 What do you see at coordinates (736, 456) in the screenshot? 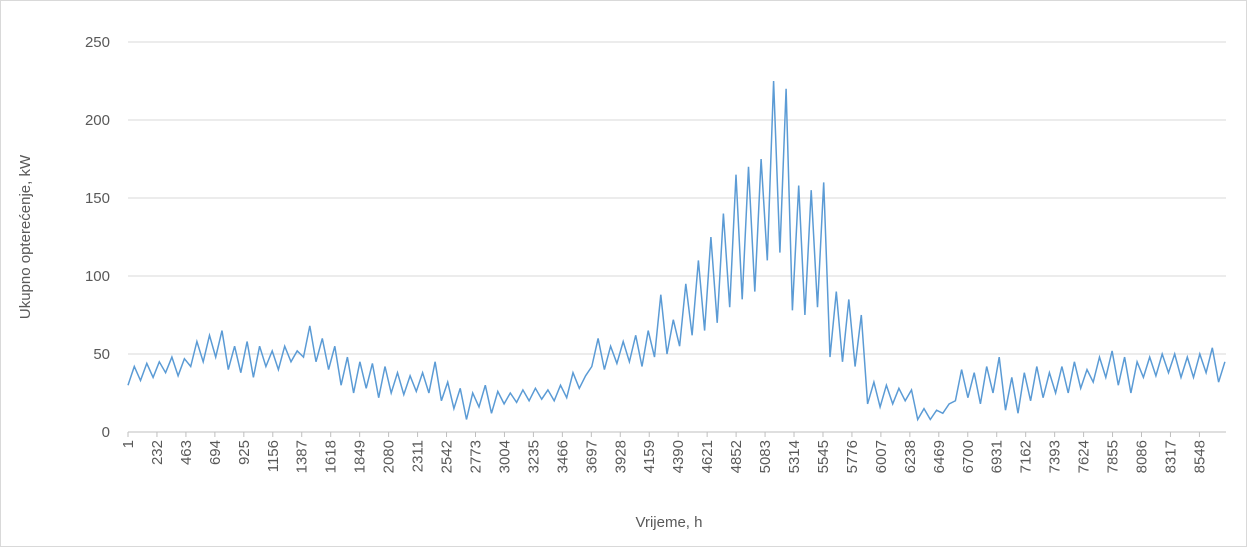
I see `x-tick-label: 4852` at bounding box center [736, 456].